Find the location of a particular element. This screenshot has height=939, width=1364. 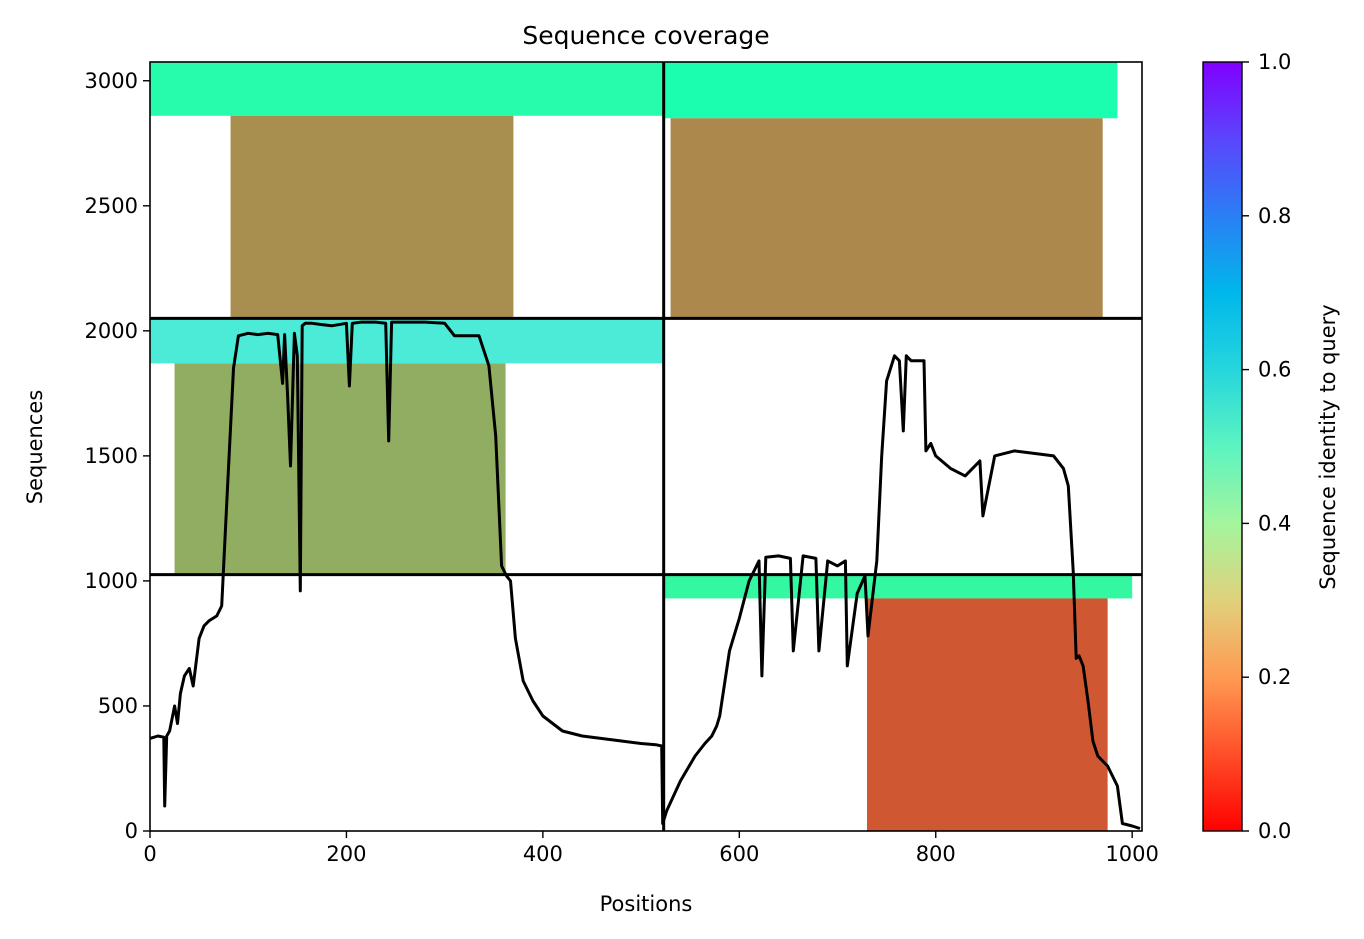

x-axis: 0 200 400 600 800 1000 is located at coordinates (651, 848).